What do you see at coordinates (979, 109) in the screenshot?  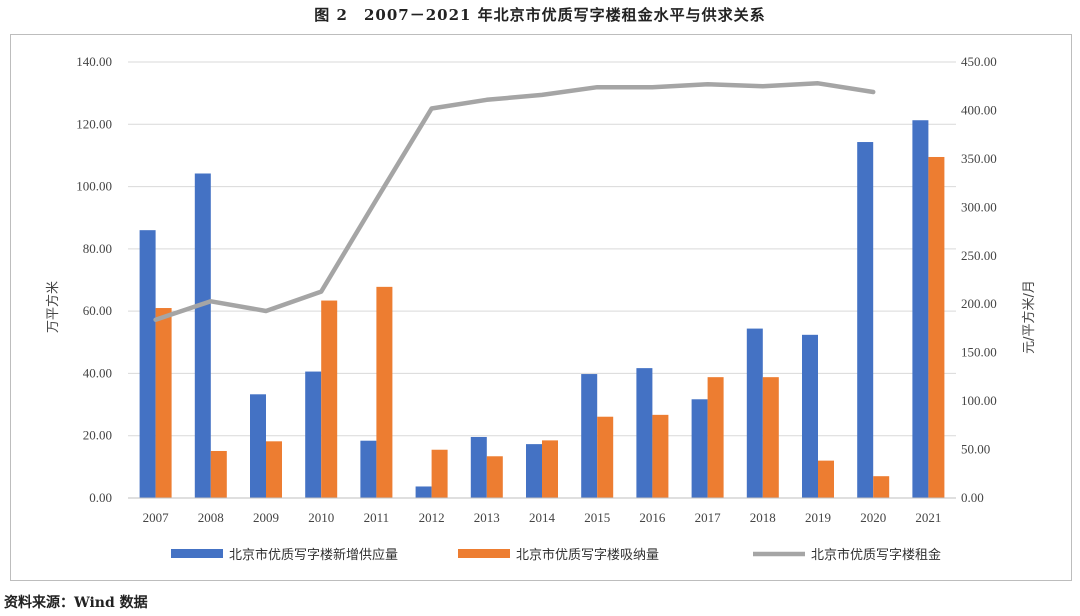 I see `y2-tick-label: 400.00` at bounding box center [979, 109].